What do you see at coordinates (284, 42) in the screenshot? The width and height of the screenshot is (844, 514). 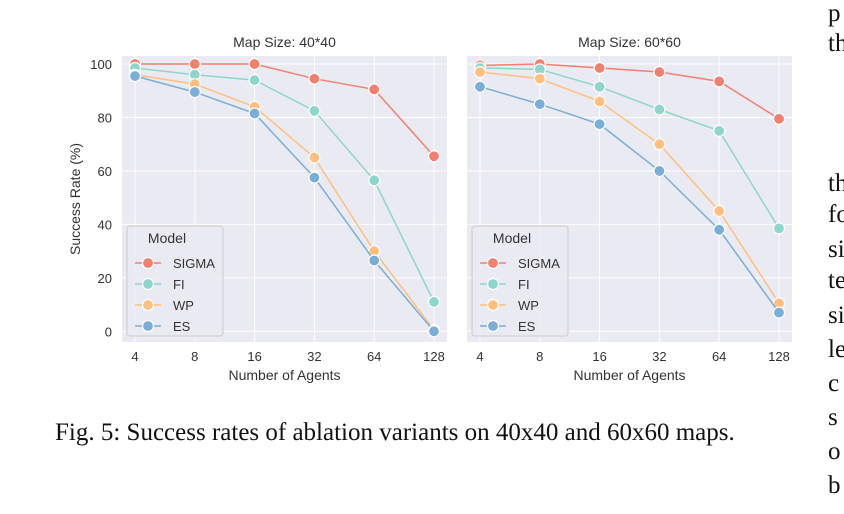 I see `chart-title: Map Size: 40*40` at bounding box center [284, 42].